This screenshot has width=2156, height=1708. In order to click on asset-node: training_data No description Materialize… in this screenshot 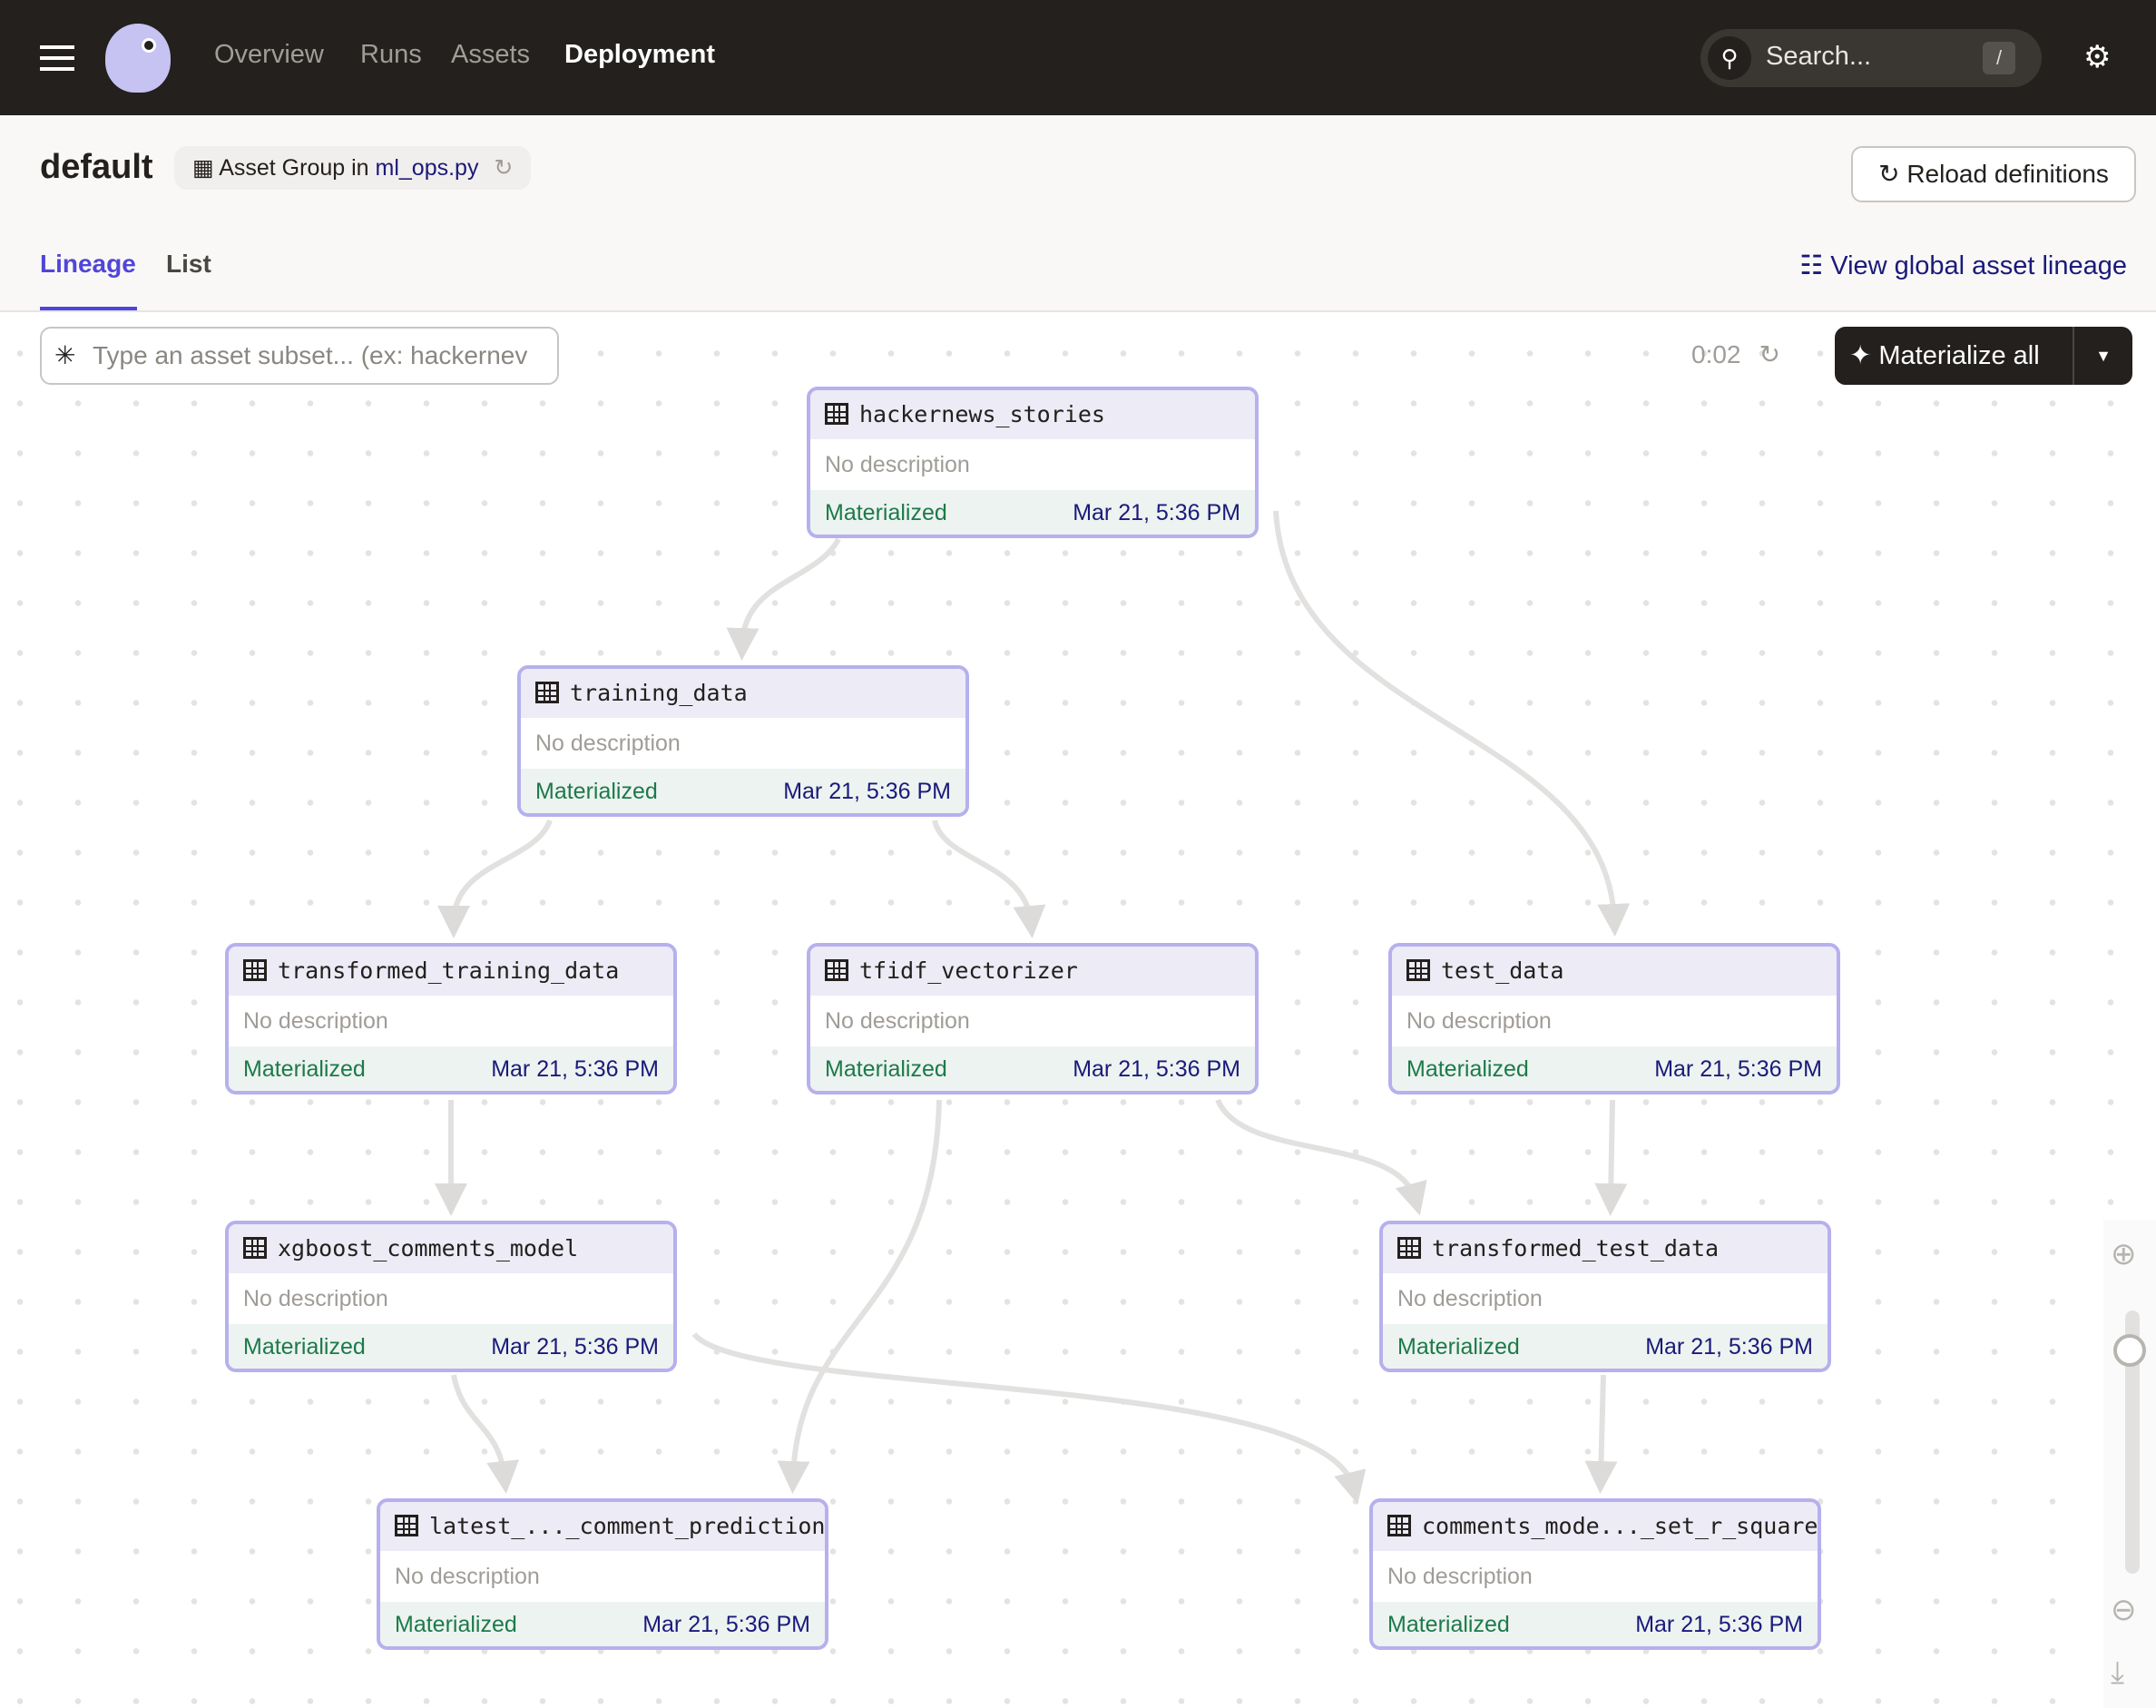, I will do `click(743, 741)`.